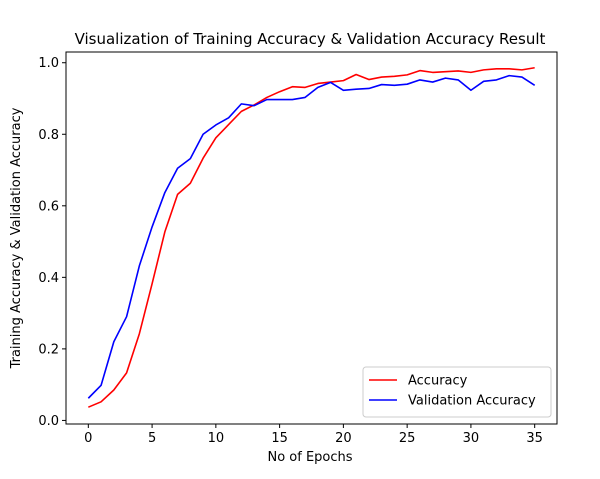  Describe the element at coordinates (48, 63) in the screenshot. I see `y-tick-label: 1.0` at that location.